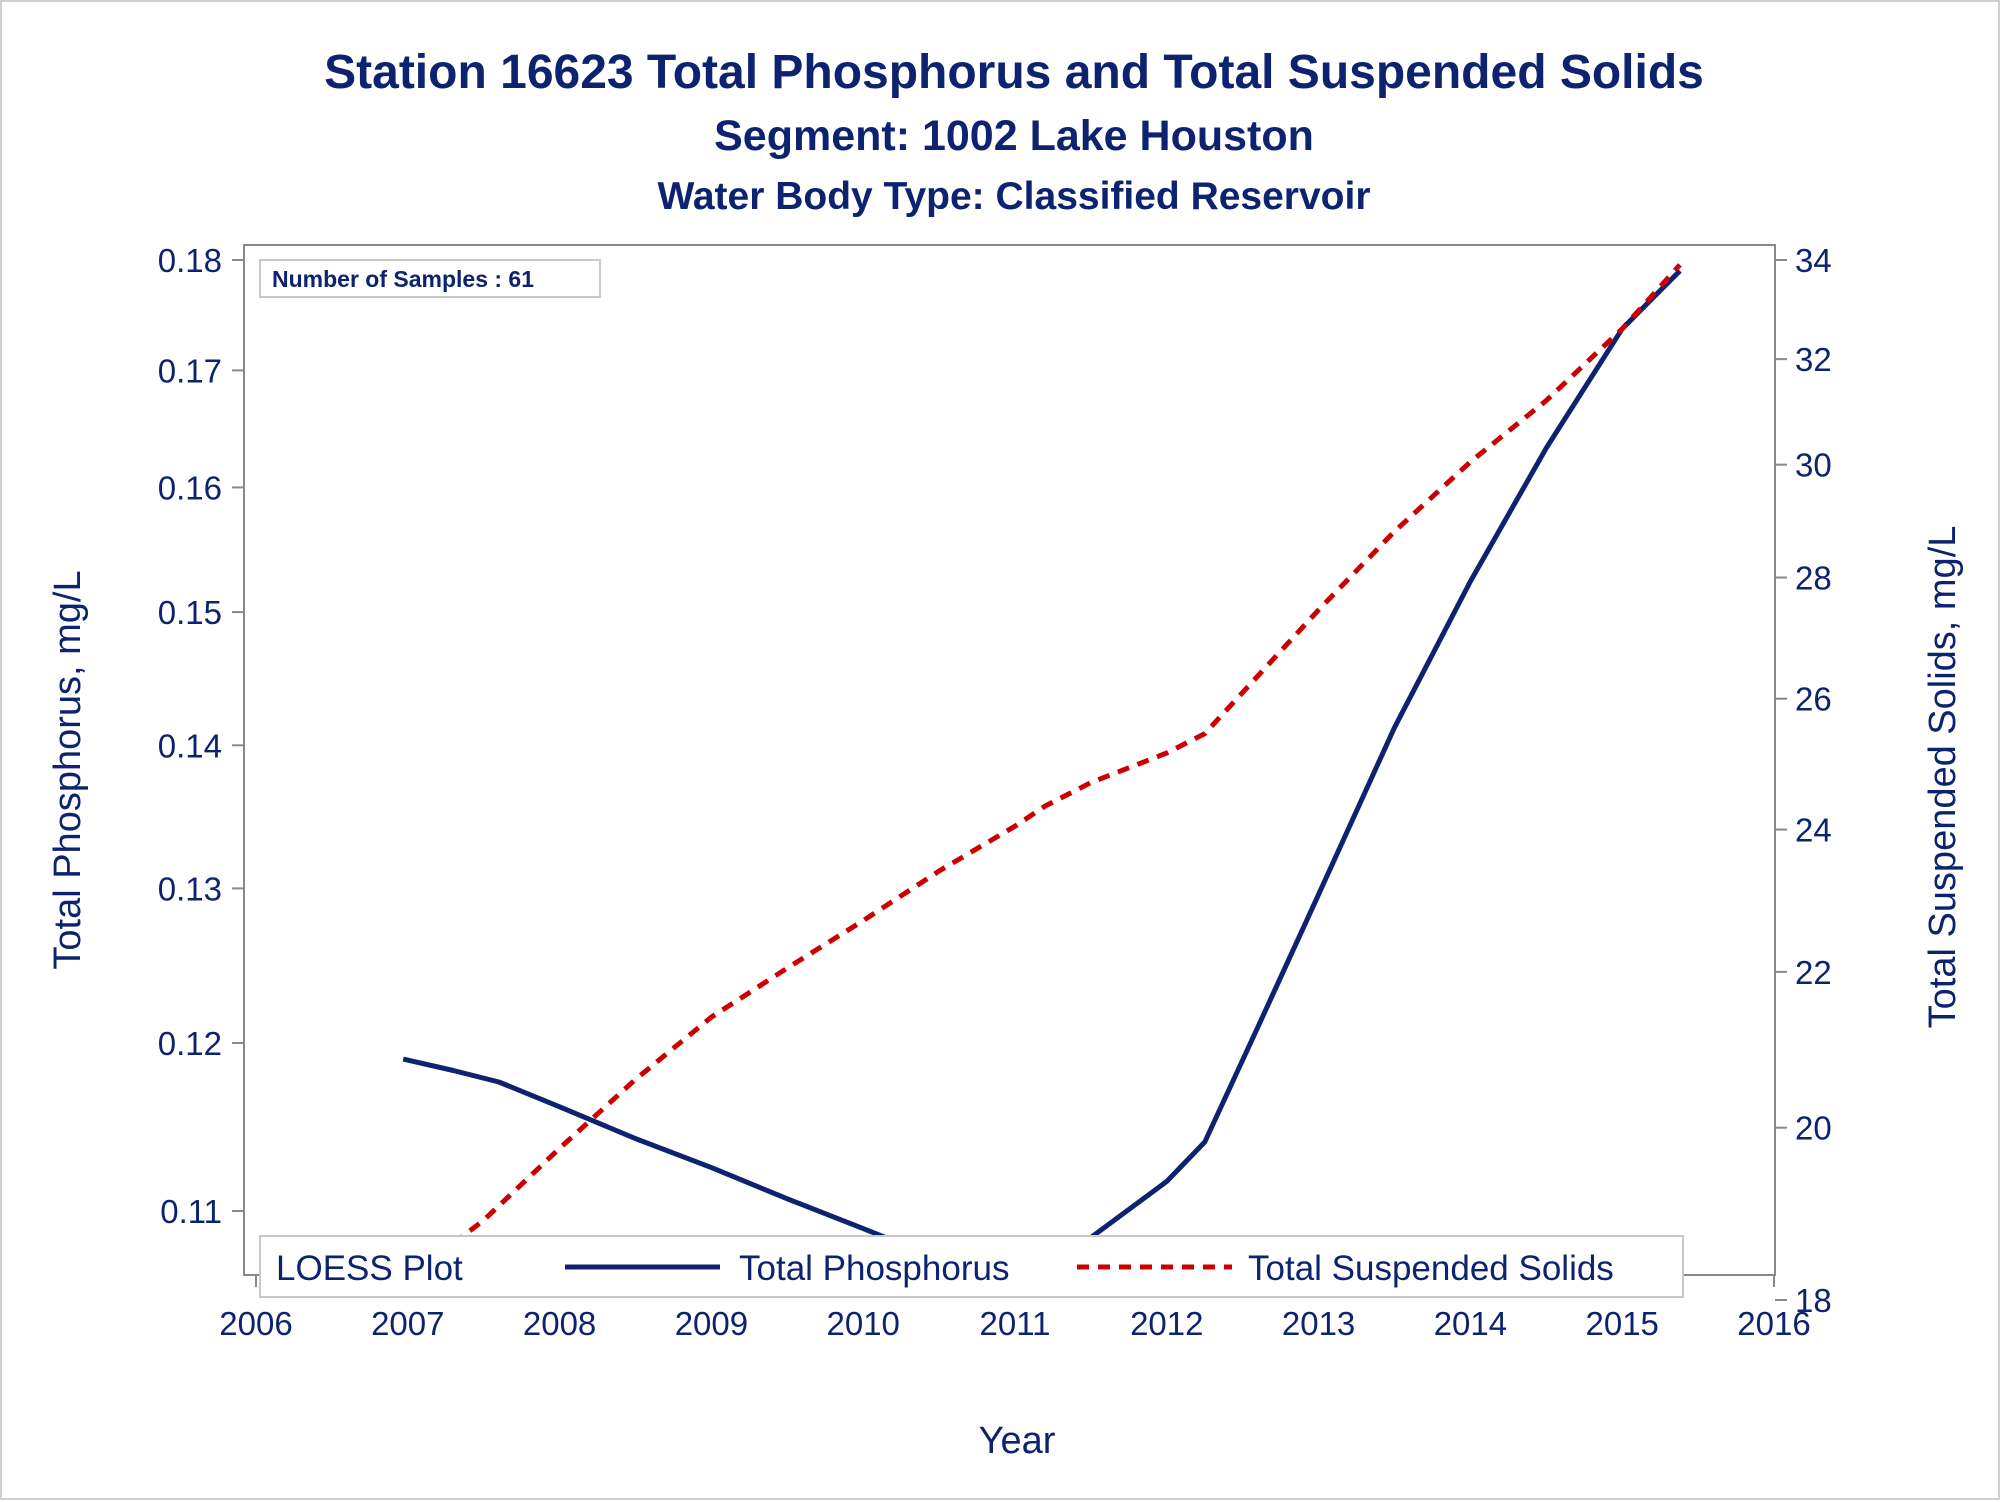 The height and width of the screenshot is (1502, 2000). What do you see at coordinates (1773, 1323) in the screenshot?
I see `x-tick-label: 2016` at bounding box center [1773, 1323].